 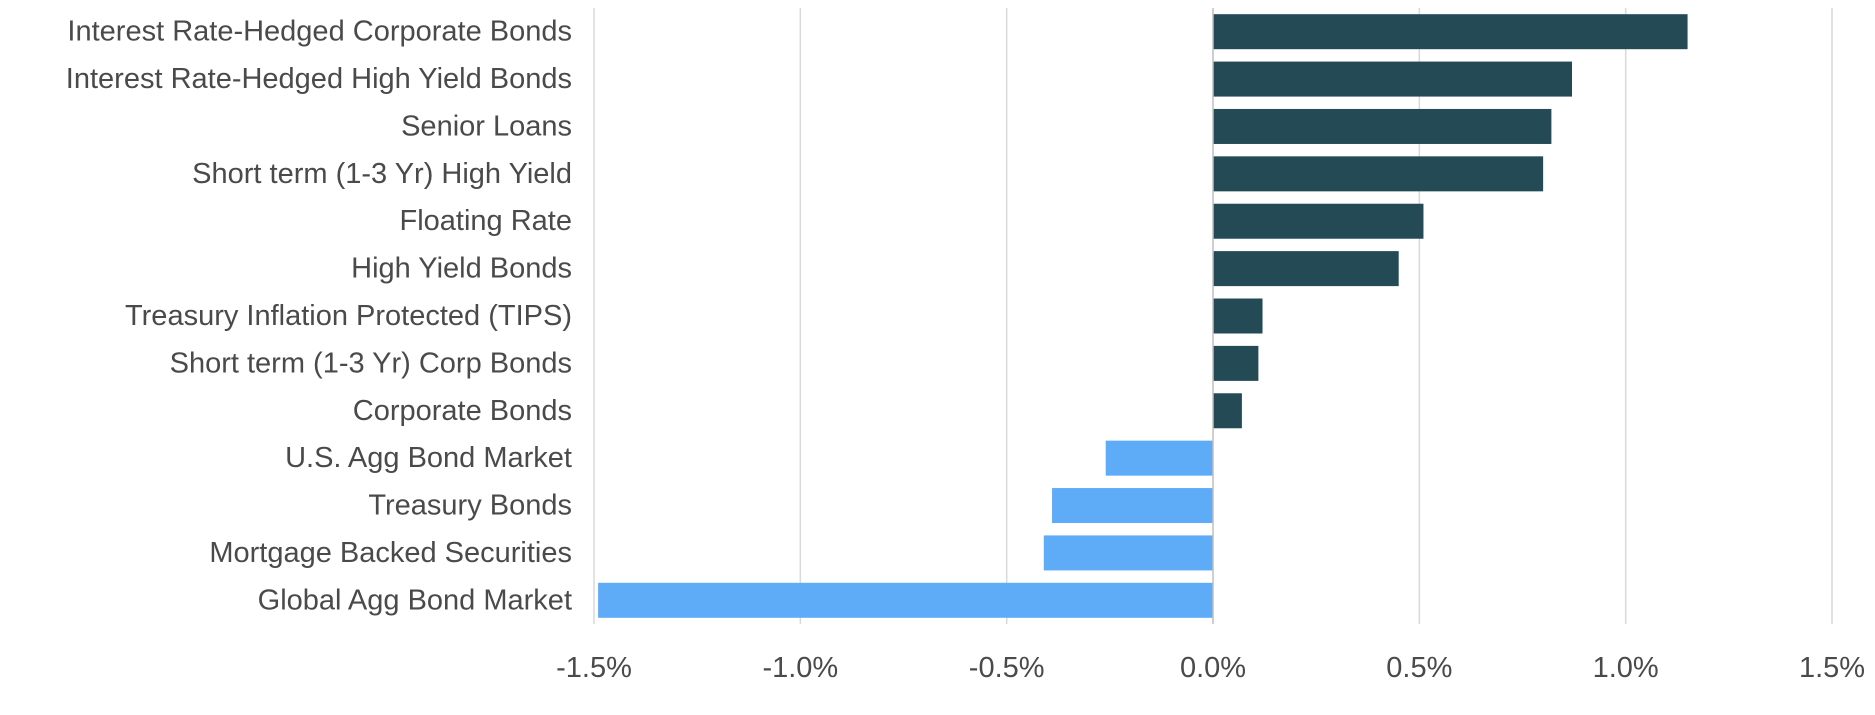 I want to click on category-label: High Yield Bonds, so click(x=461, y=269).